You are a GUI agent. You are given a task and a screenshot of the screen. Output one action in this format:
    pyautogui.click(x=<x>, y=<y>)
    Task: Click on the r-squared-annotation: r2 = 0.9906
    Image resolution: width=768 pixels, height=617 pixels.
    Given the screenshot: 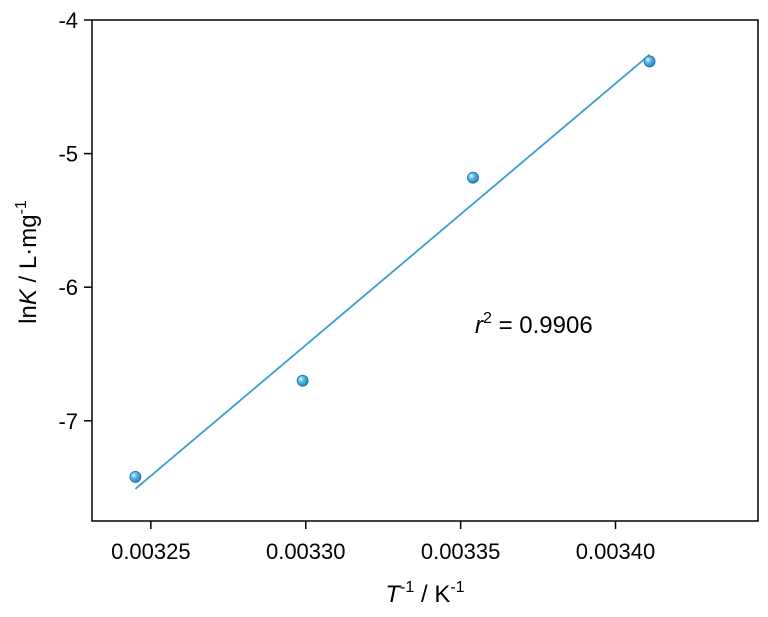 What is the action you would take?
    pyautogui.click(x=534, y=324)
    